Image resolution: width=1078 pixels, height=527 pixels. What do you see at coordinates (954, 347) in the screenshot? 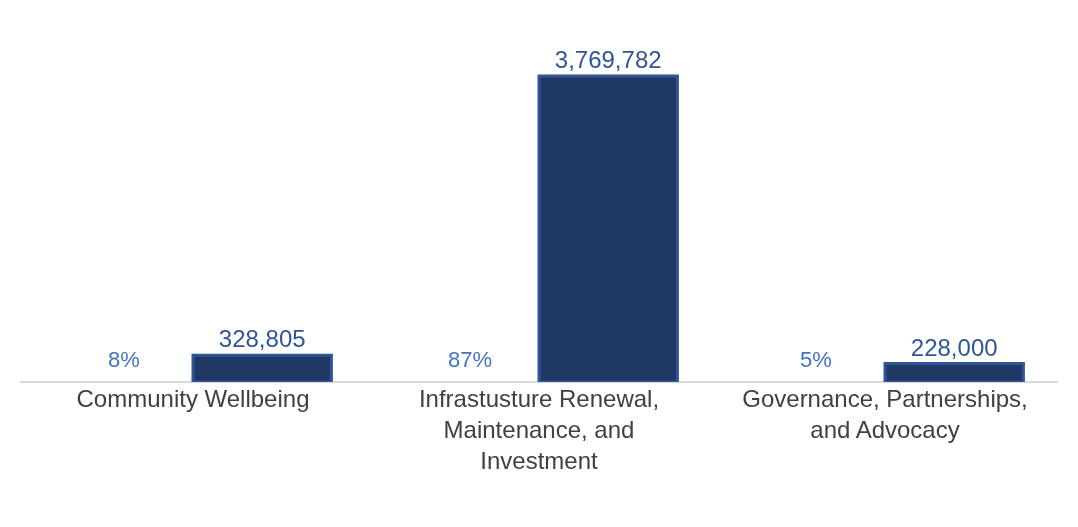
I see `data-label: 228,000` at bounding box center [954, 347].